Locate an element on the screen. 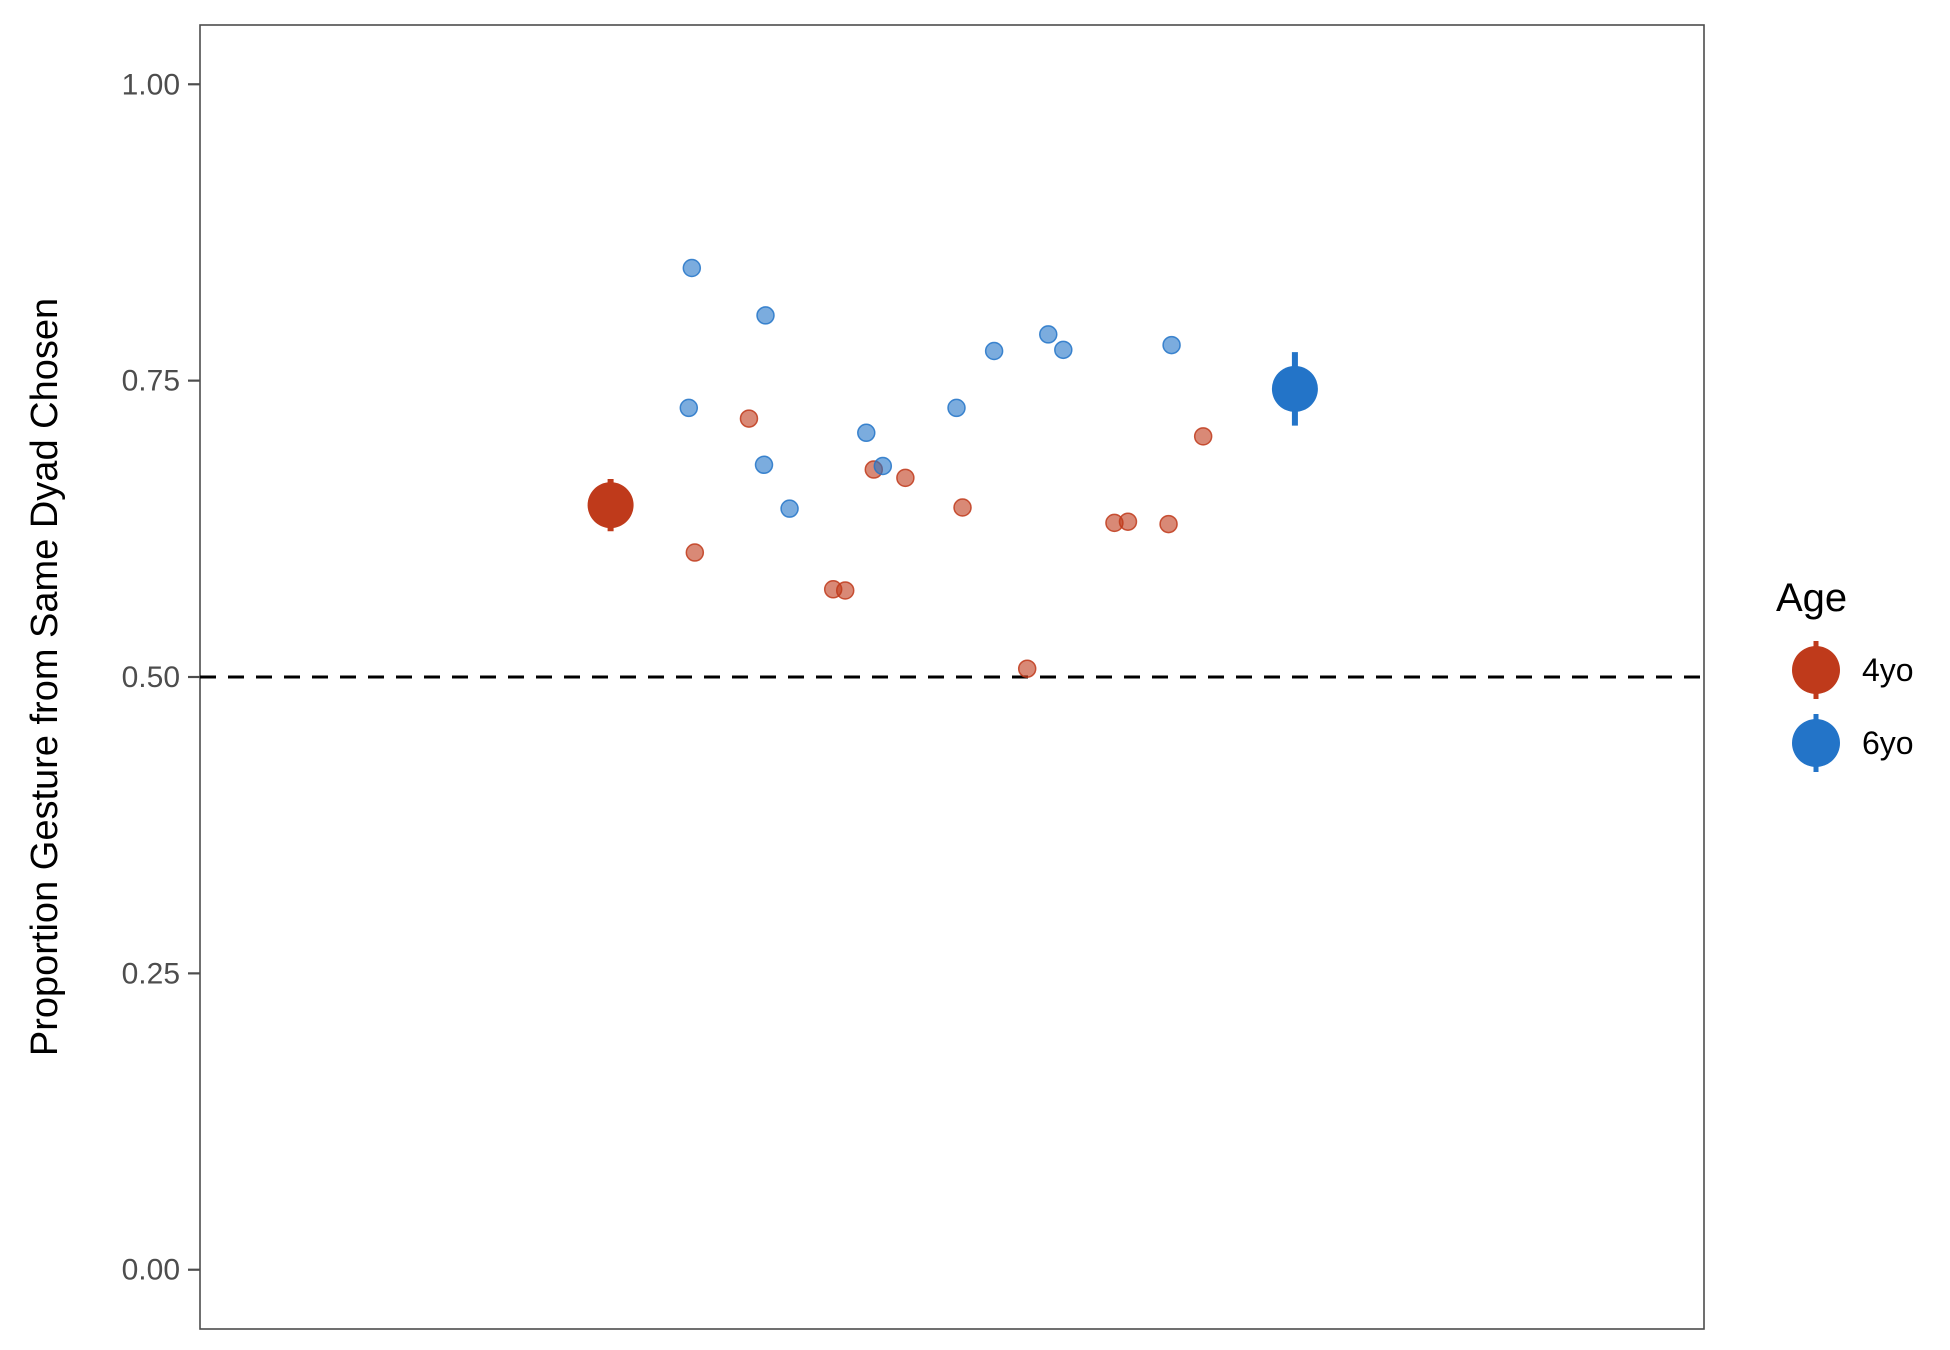  legend-key-6yo is located at coordinates (1816, 743).